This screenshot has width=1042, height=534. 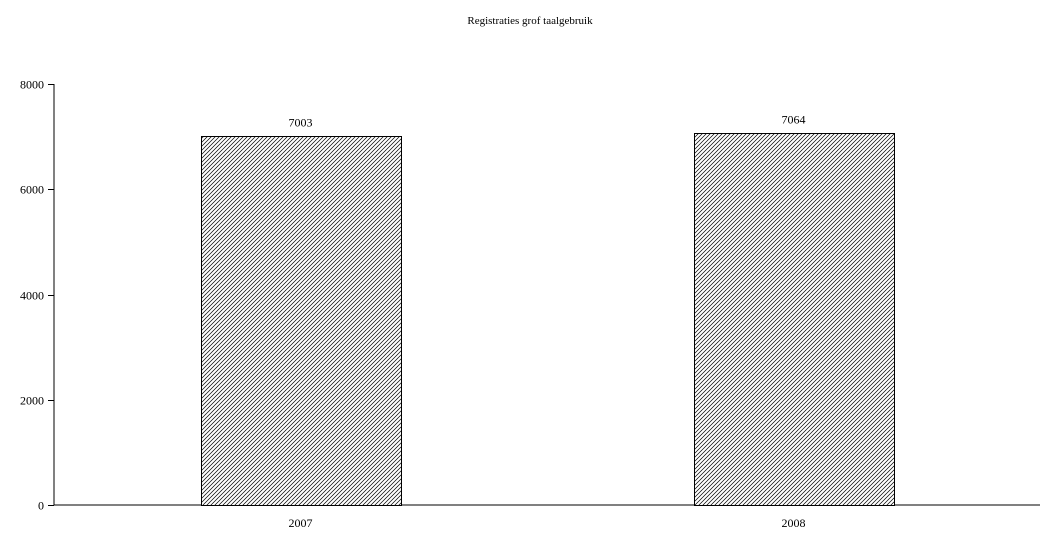 What do you see at coordinates (530, 21) in the screenshot?
I see `chart-title: Registraties grof taalgebruik` at bounding box center [530, 21].